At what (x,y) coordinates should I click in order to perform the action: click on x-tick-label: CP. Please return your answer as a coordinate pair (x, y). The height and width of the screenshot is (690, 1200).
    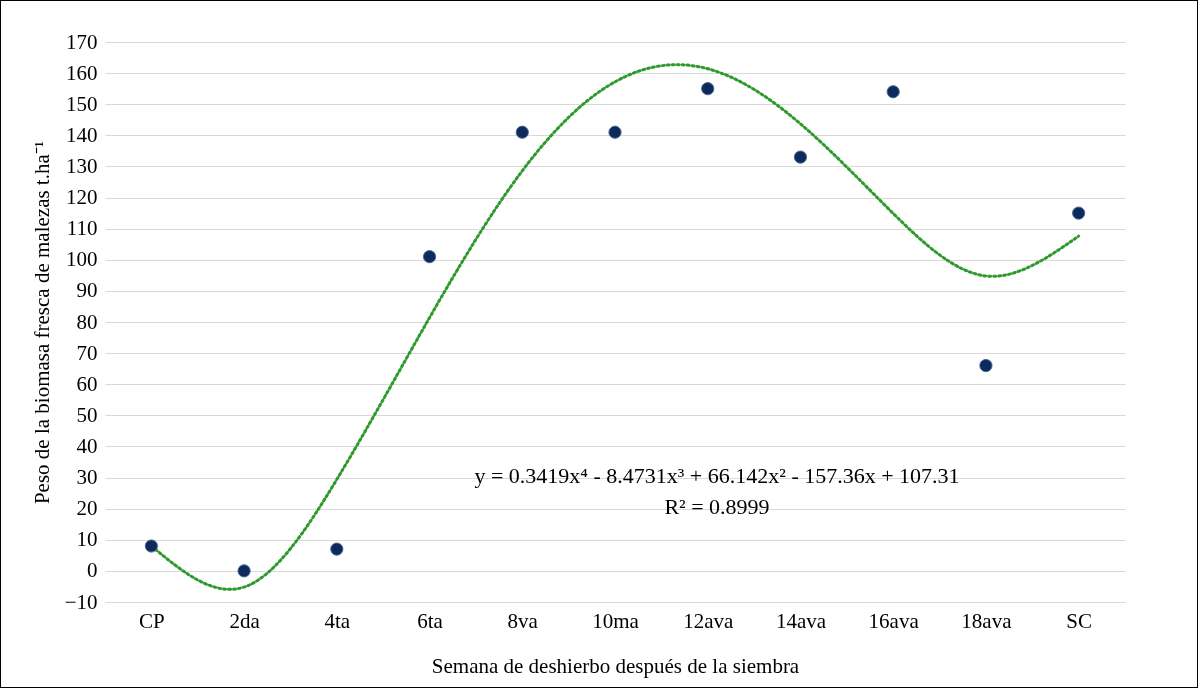
    Looking at the image, I should click on (152, 620).